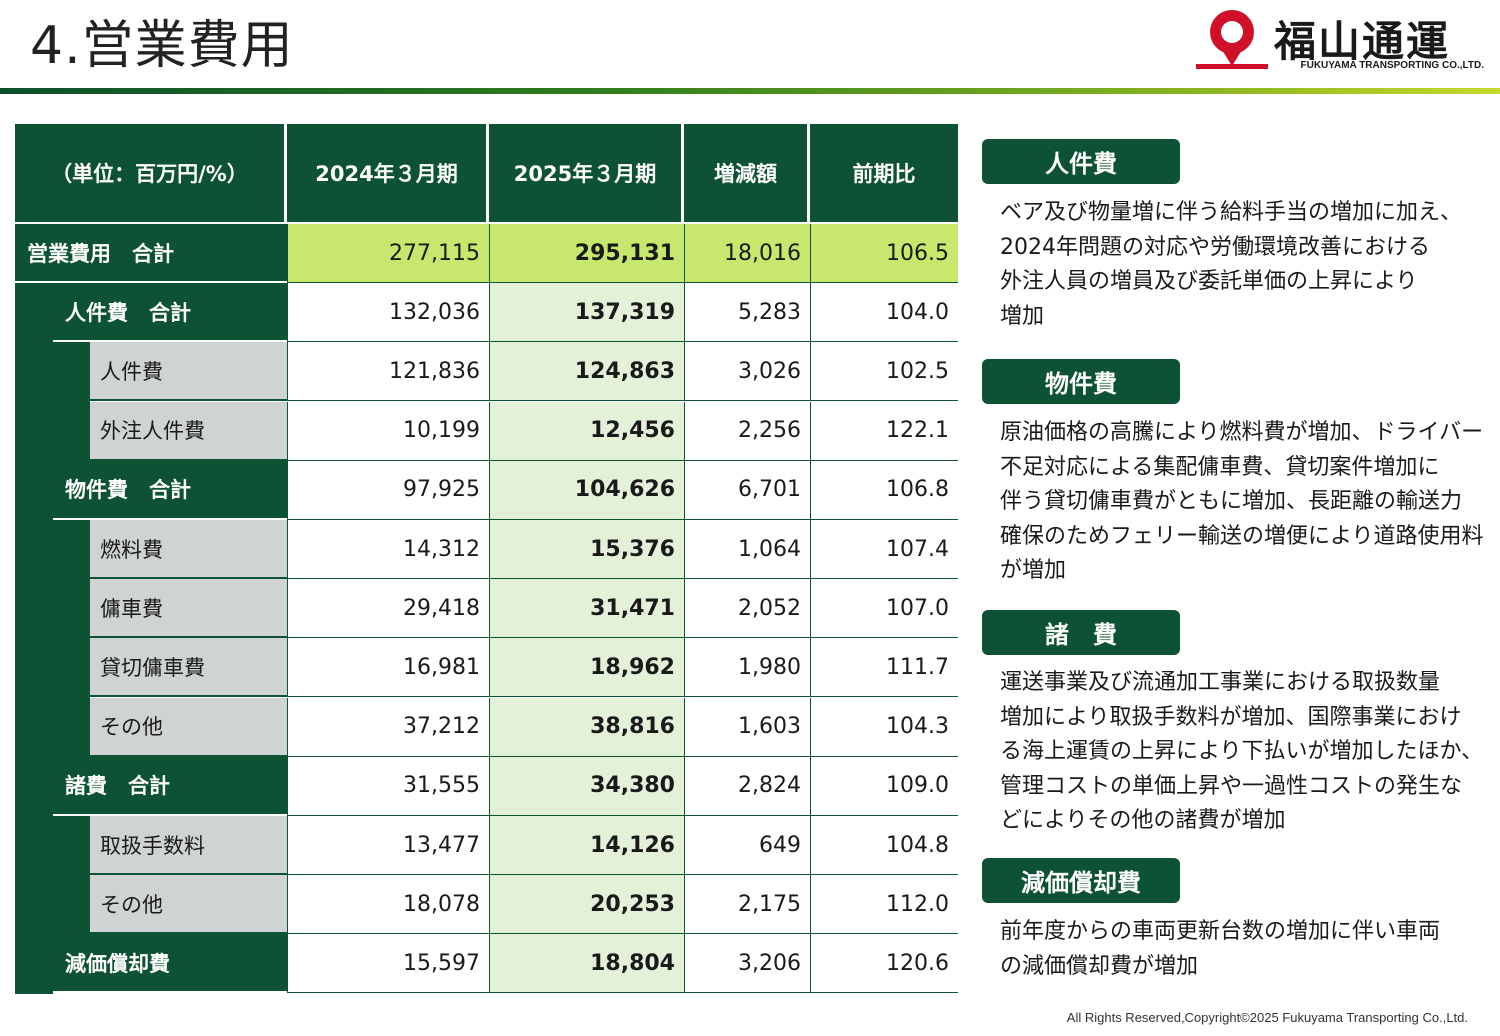 Image resolution: width=1500 pixels, height=1036 pixels. Describe the element at coordinates (747, 490) in the screenshot. I see `change-value: 6,701` at that location.